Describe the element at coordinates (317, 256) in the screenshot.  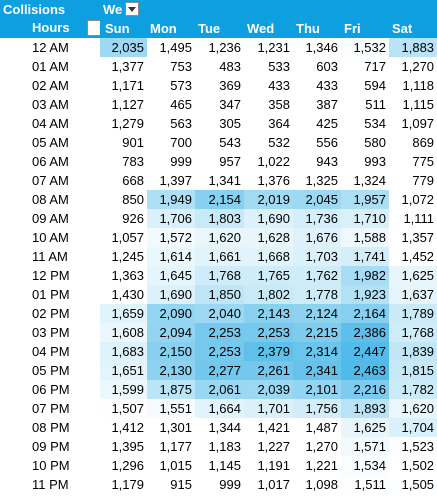
I see `value-cell: 1,703` at that location.